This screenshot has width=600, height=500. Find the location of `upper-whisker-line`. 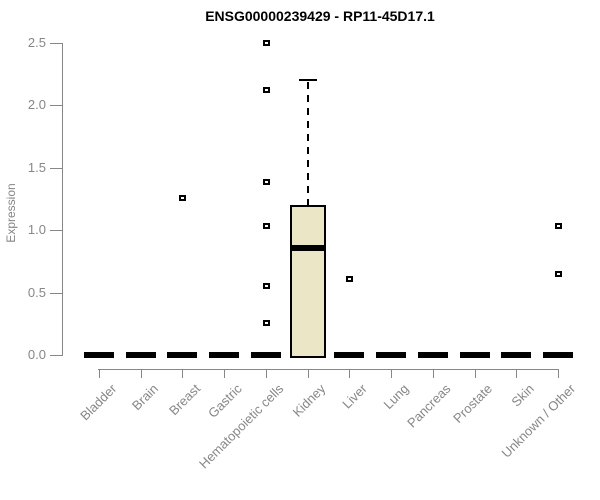

upper-whisker-line is located at coordinates (307, 144).